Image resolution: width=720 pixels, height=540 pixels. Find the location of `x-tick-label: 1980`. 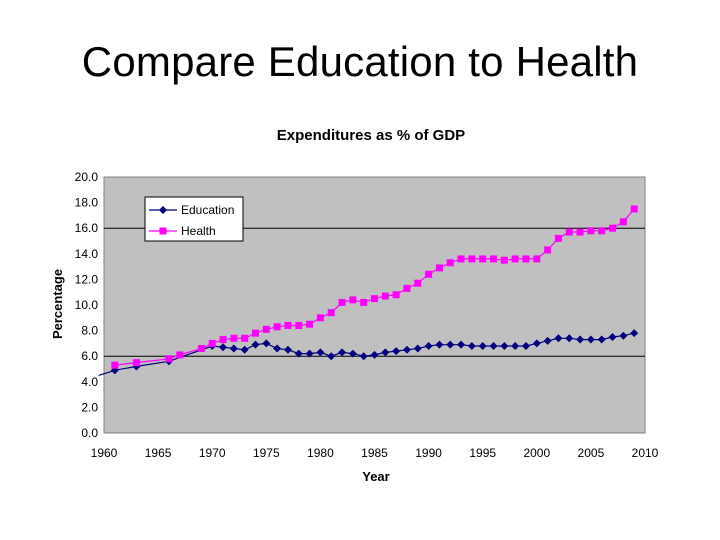

x-tick-label: 1980 is located at coordinates (320, 453).